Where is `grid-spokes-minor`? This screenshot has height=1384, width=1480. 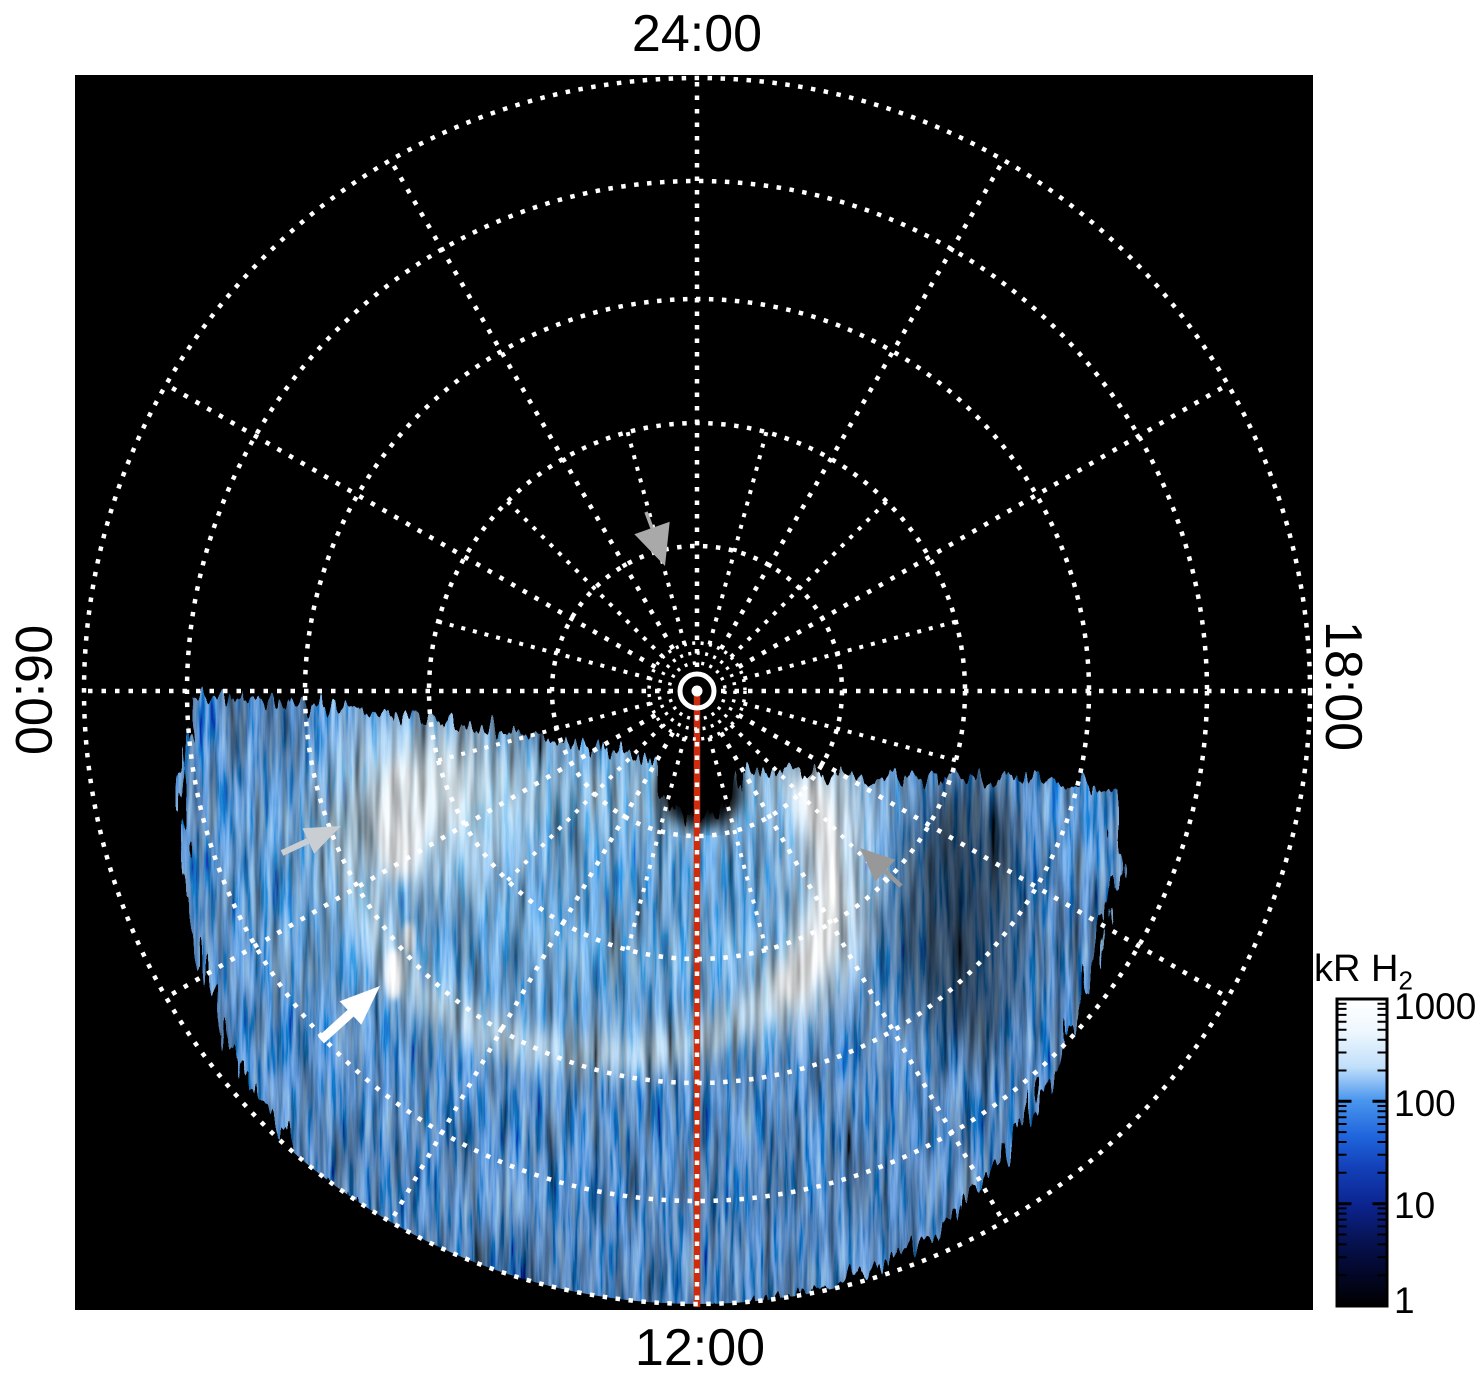
grid-spokes-minor is located at coordinates (697, 691).